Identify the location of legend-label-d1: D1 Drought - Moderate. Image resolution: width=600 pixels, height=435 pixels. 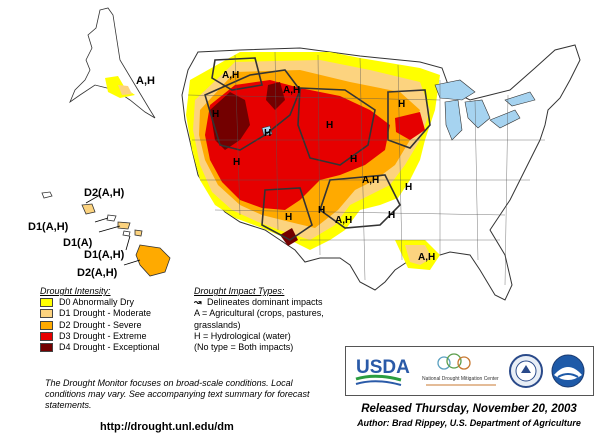
(105, 313).